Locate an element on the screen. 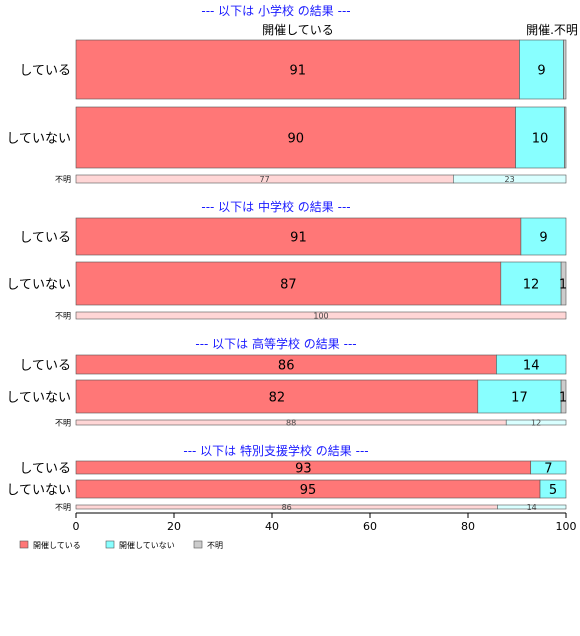  data-label: 7 is located at coordinates (548, 469).